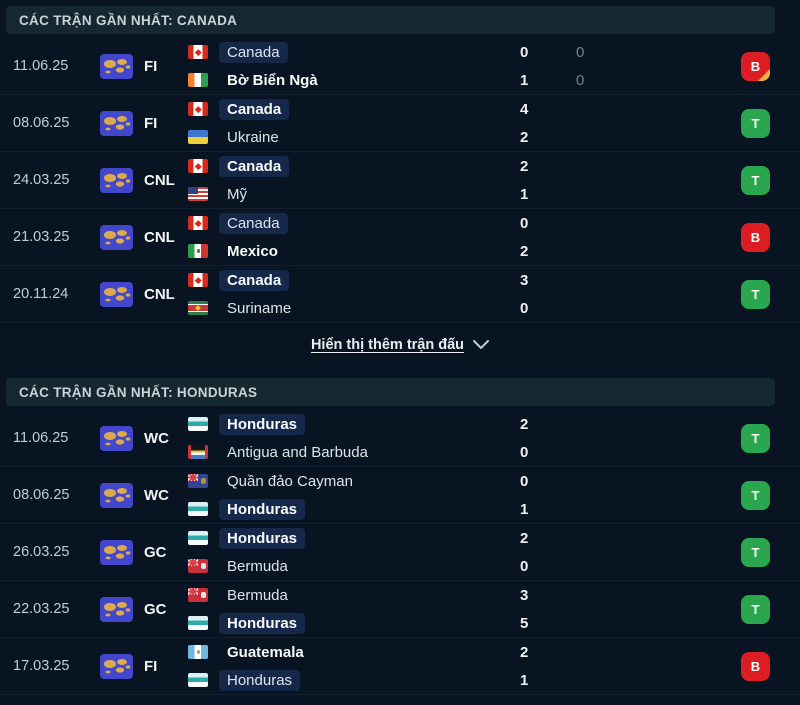  I want to click on teams-column: Bermuda Honduras, so click(348, 609).